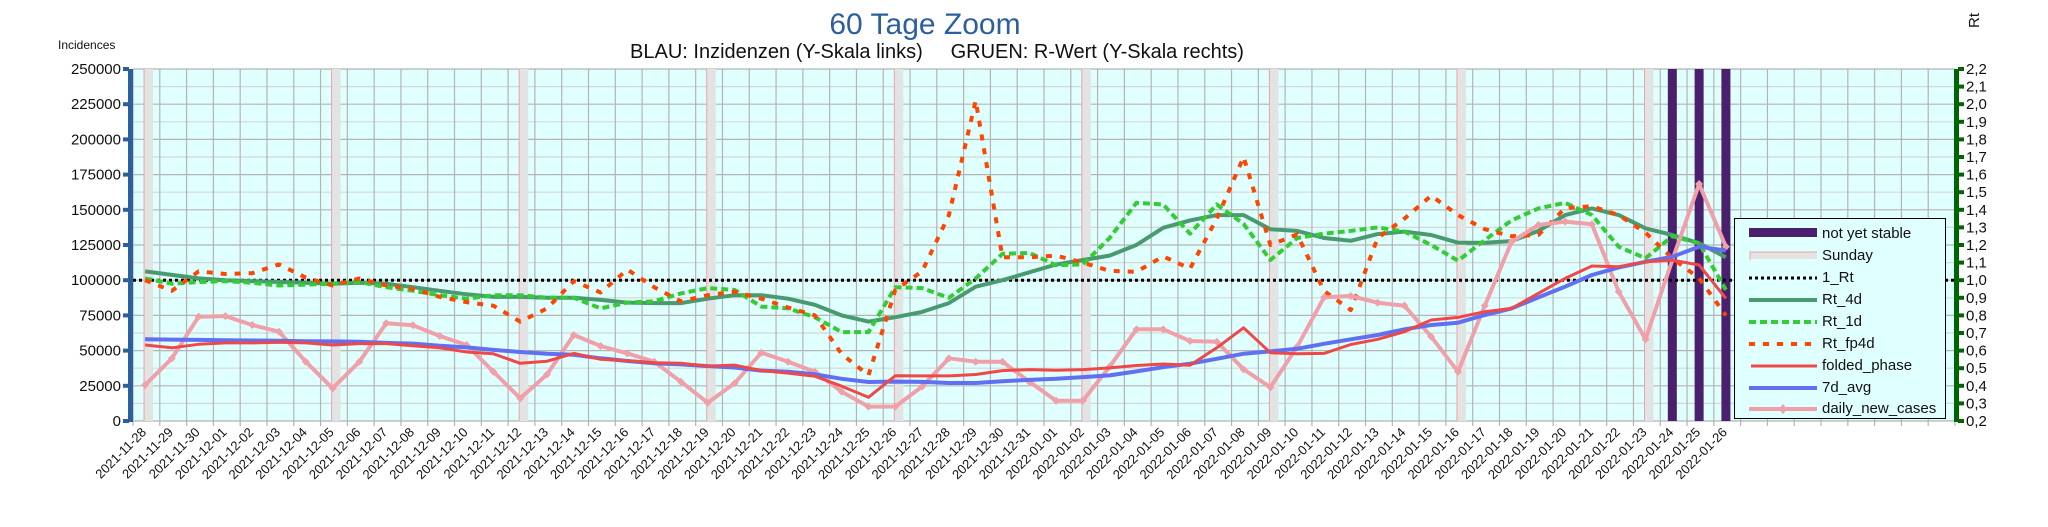  What do you see at coordinates (1976, 263) in the screenshot?
I see `y-tick-label-right: 1,1` at bounding box center [1976, 263].